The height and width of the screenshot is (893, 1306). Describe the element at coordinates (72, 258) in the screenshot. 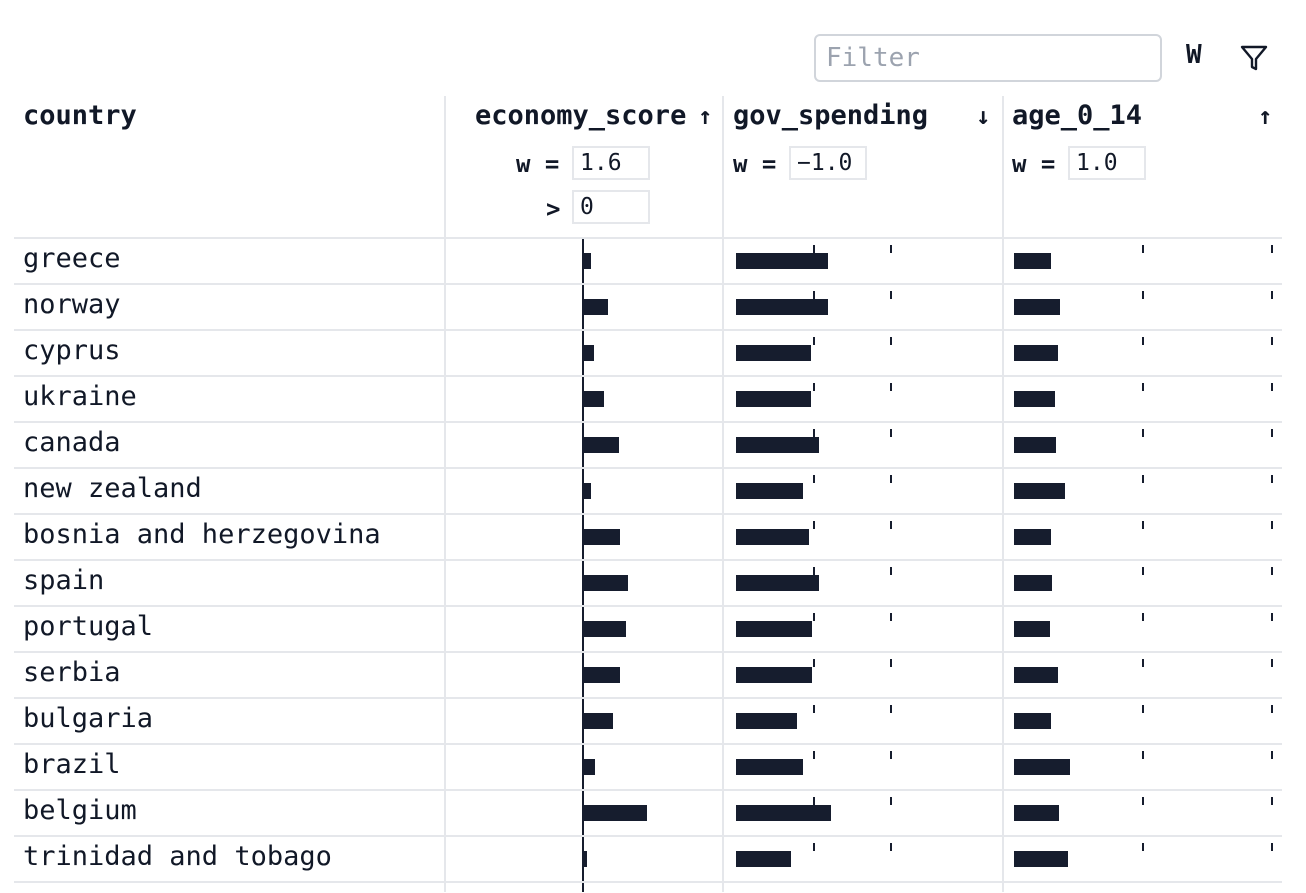

I see `country-cell: greece` at that location.